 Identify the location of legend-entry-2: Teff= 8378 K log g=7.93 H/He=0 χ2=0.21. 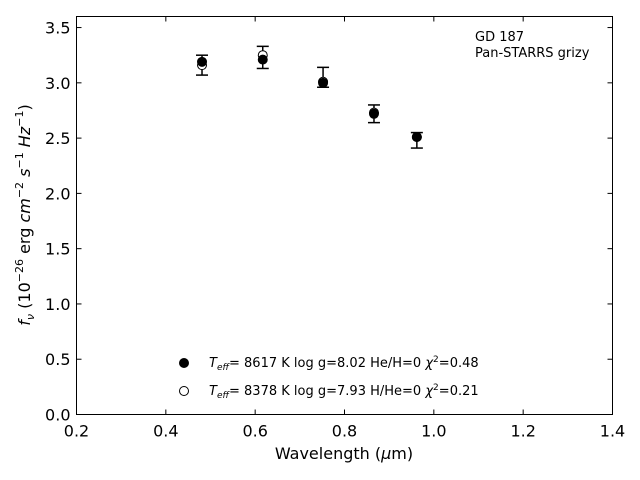
(344, 392).